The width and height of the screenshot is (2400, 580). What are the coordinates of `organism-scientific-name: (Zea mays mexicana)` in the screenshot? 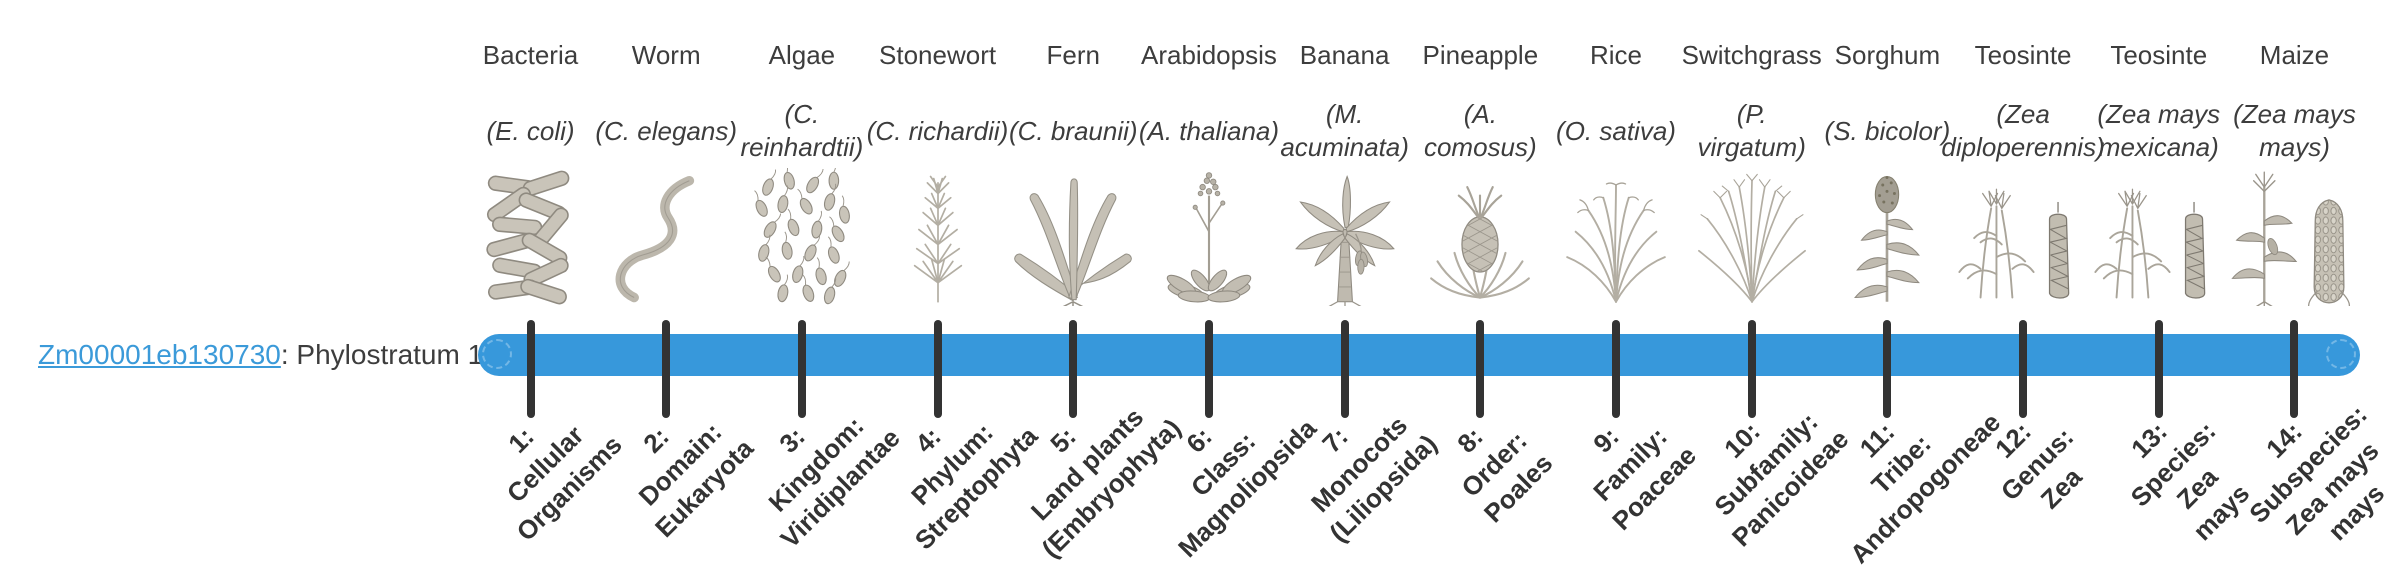 It's located at (2159, 130).